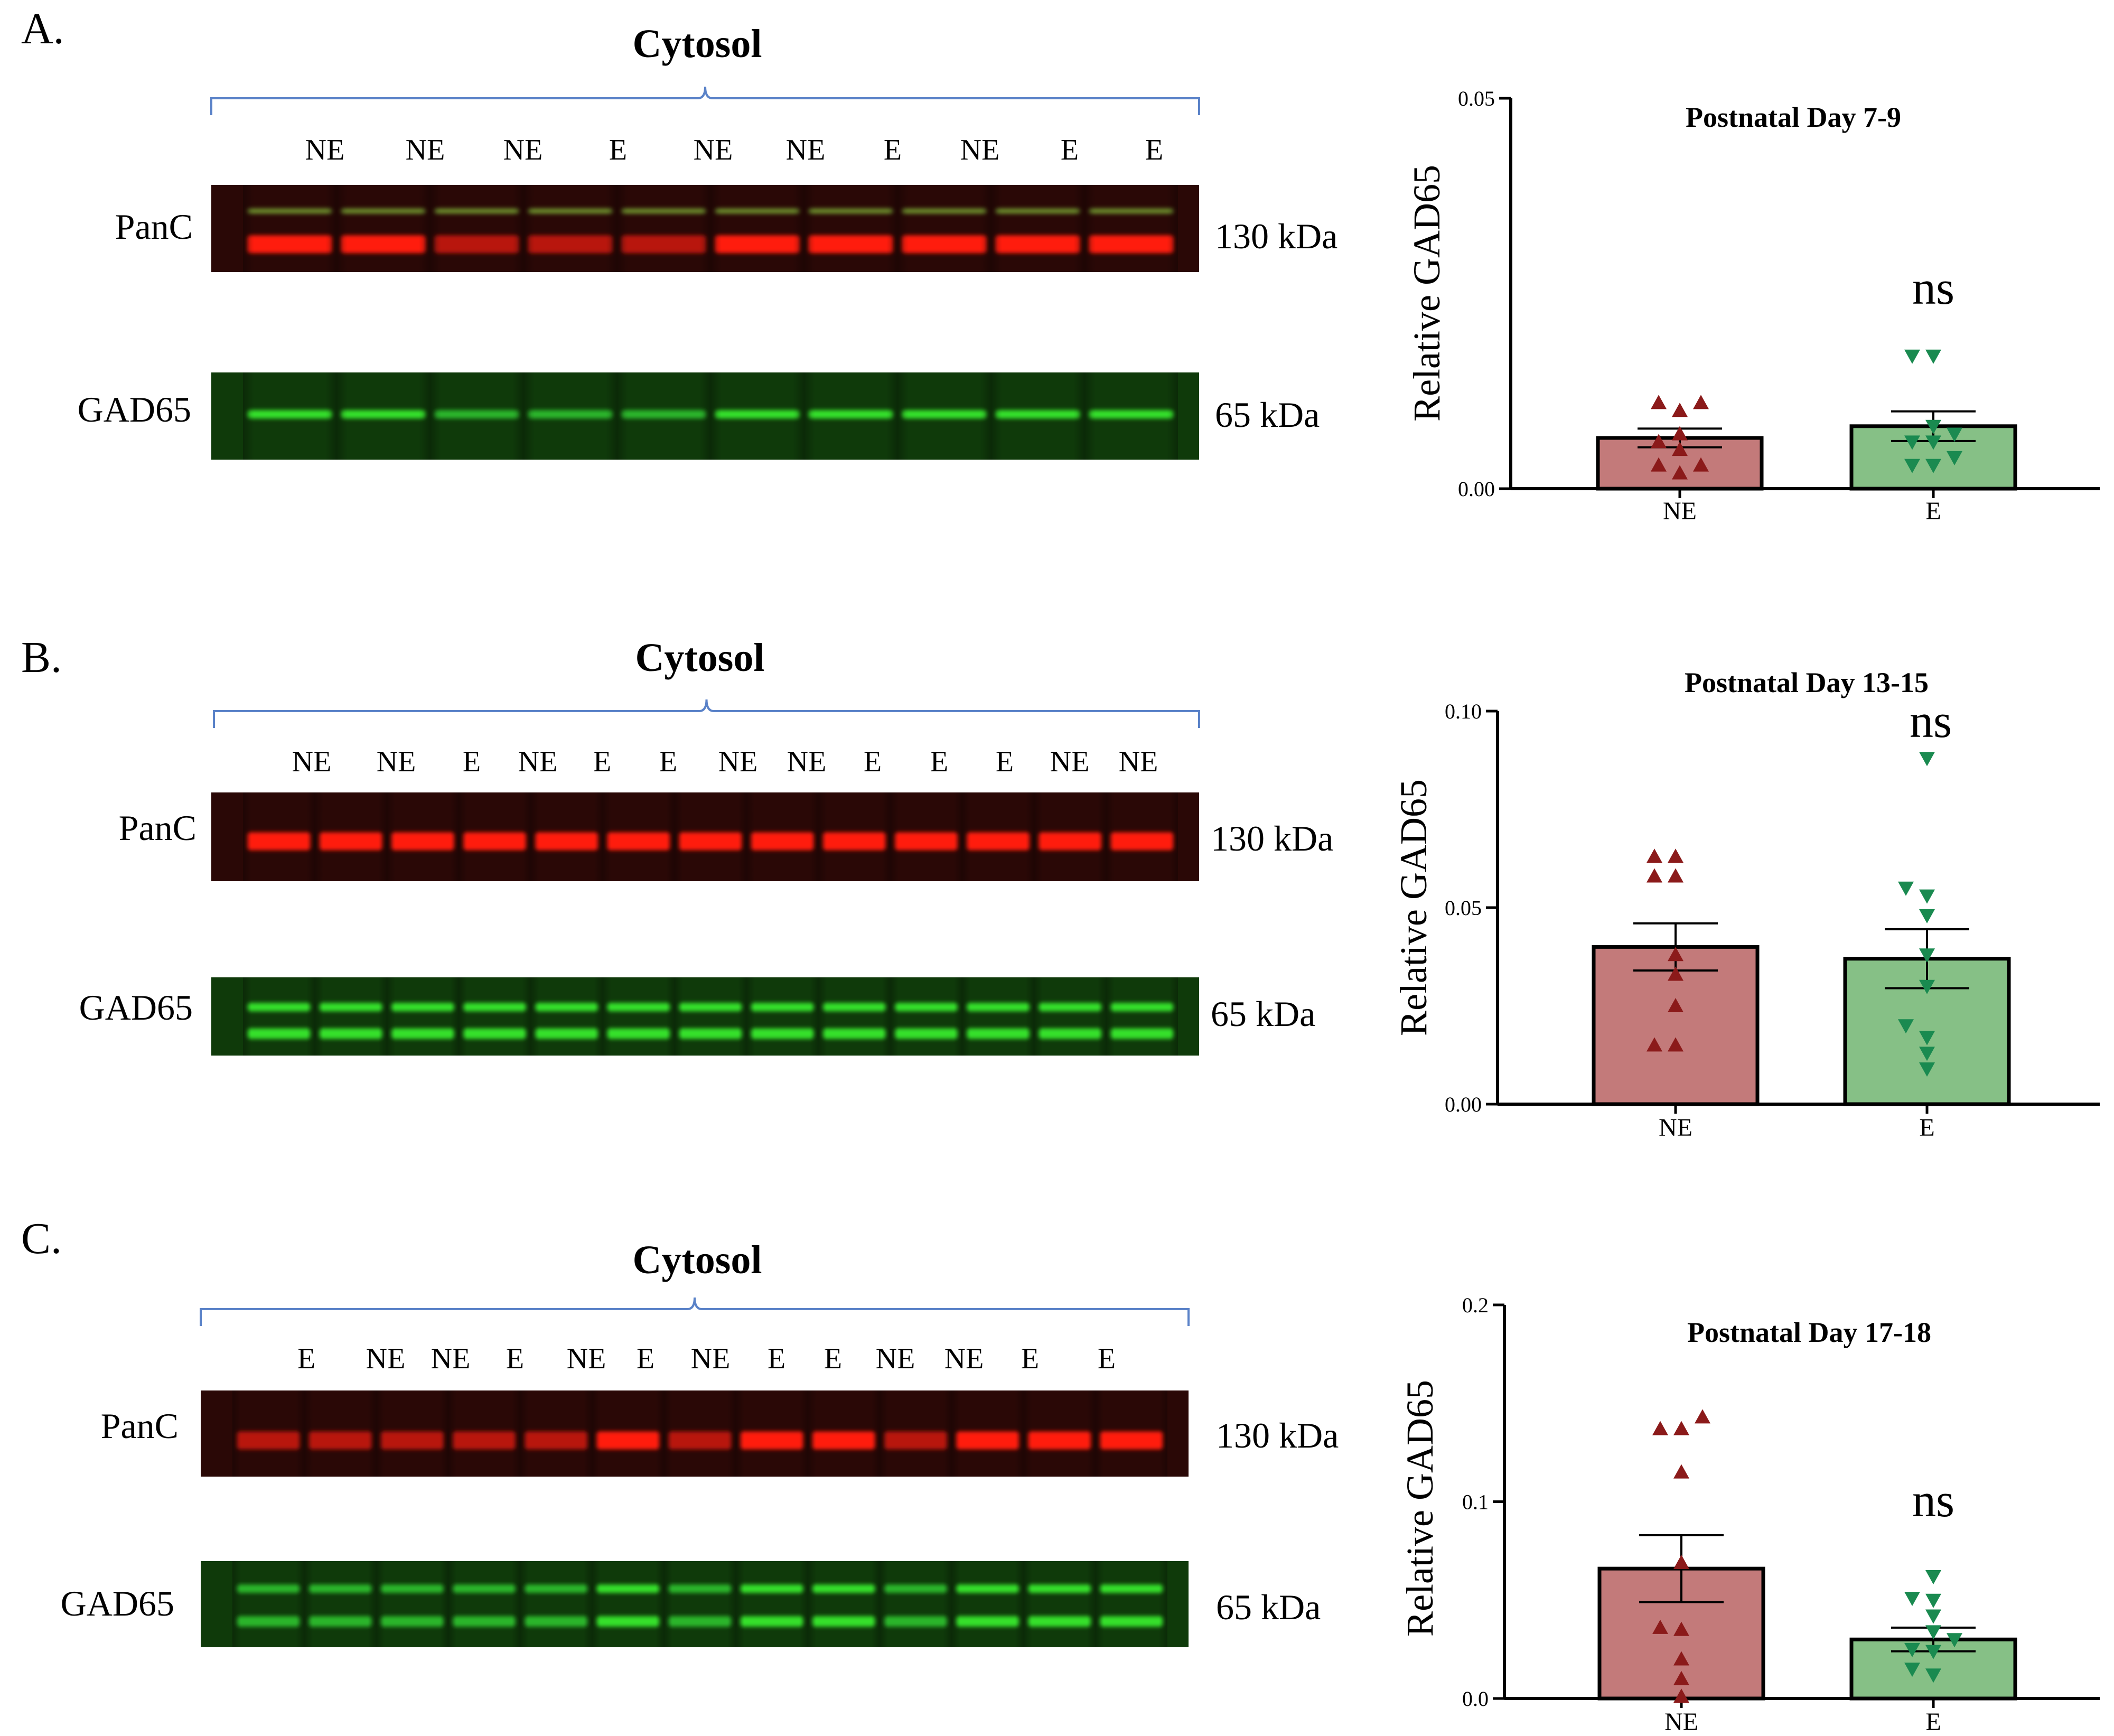 Image resolution: width=2114 pixels, height=1736 pixels. Describe the element at coordinates (1263, 1014) in the screenshot. I see `kda-label: 65 kDa` at that location.